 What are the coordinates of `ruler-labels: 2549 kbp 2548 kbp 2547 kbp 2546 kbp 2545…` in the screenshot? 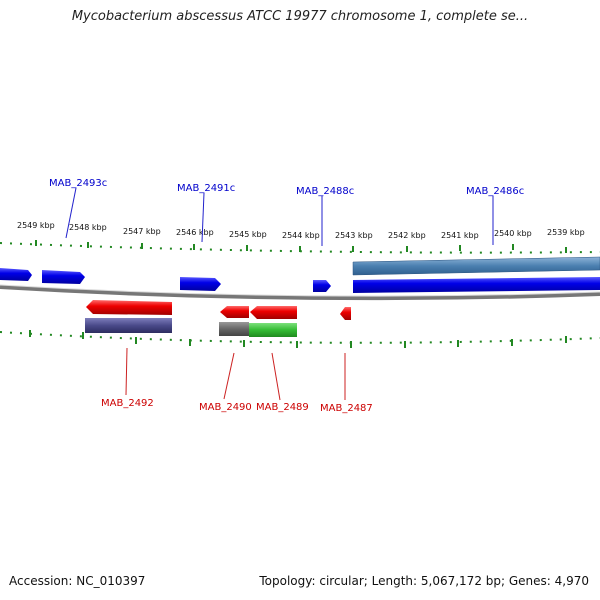 It's located at (301, 230).